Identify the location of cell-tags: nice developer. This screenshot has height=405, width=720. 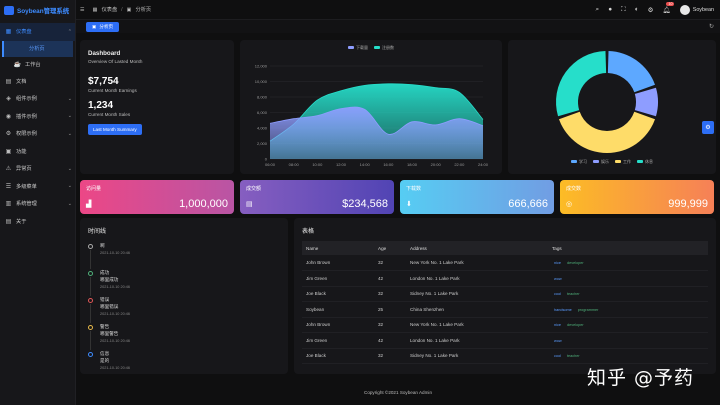
(628, 325).